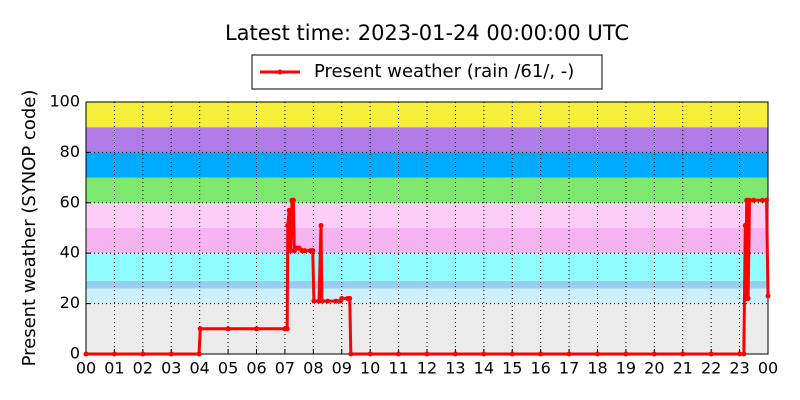  I want to click on y-tick-label: 100, so click(64, 101).